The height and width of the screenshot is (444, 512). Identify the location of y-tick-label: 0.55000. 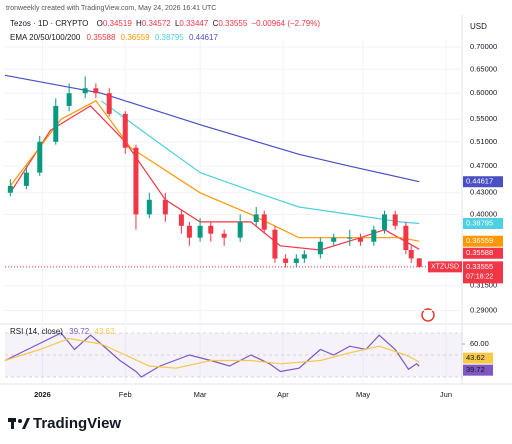
(483, 118).